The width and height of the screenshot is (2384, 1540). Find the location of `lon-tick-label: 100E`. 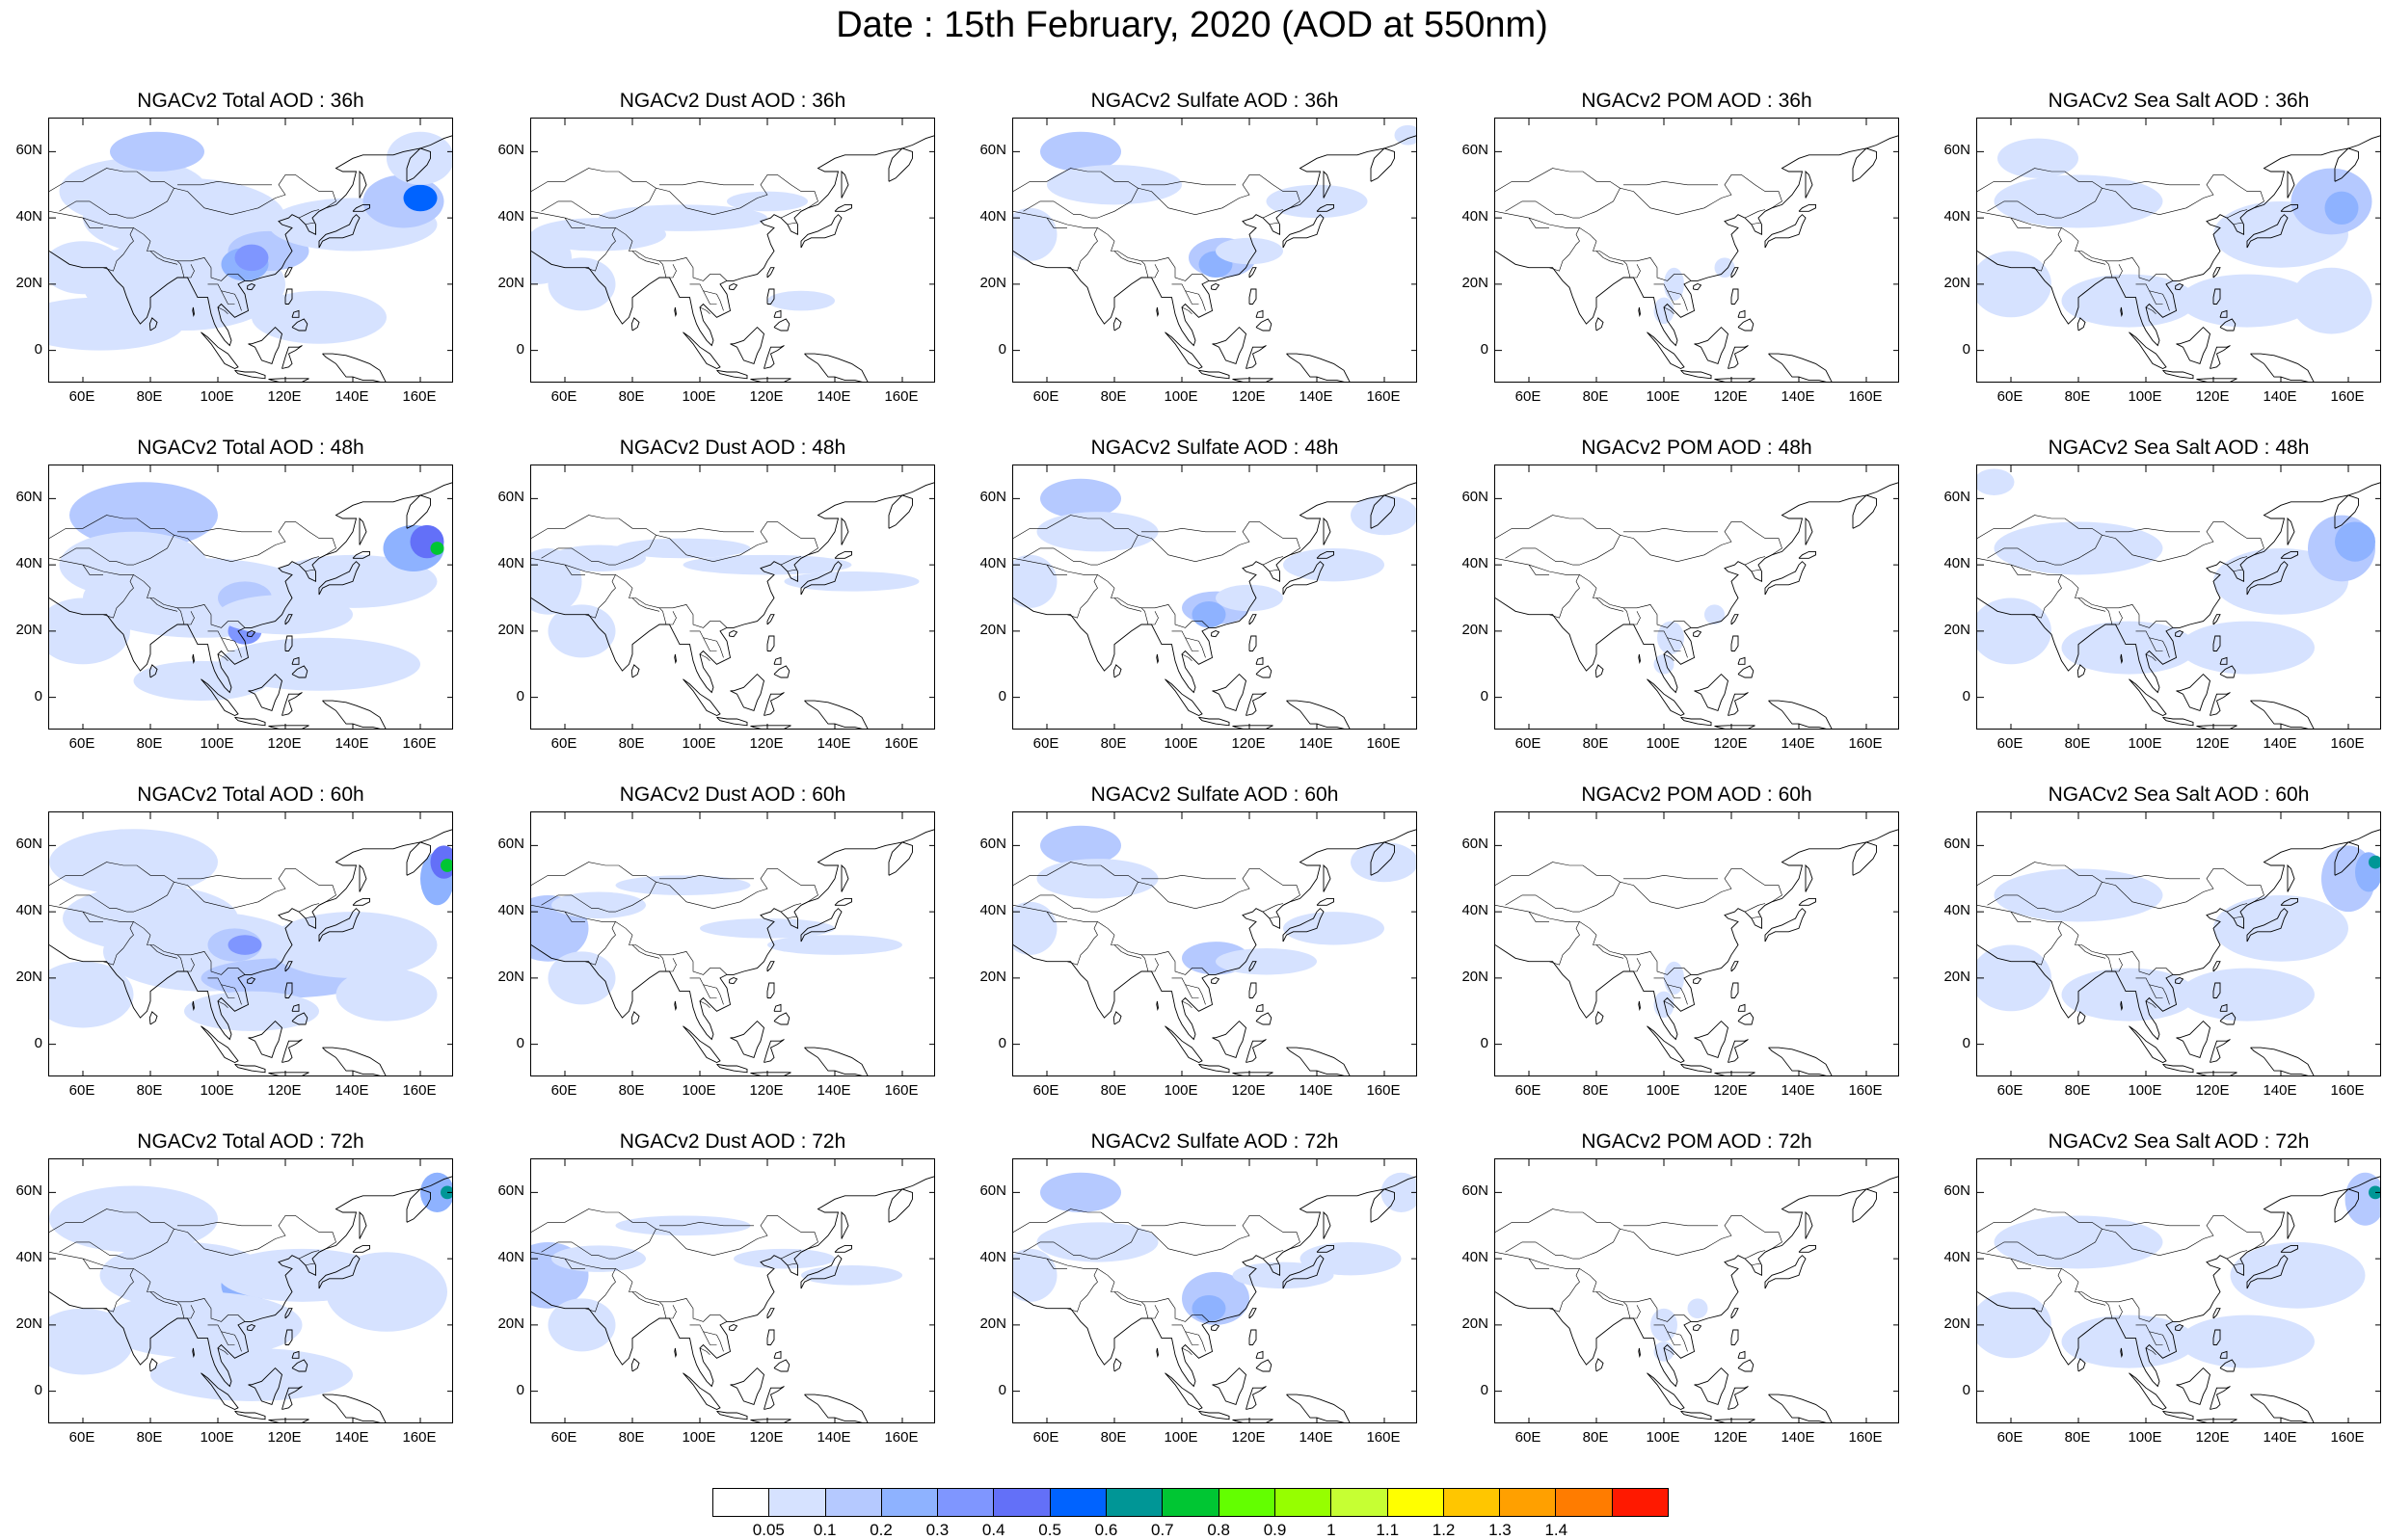

lon-tick-label: 100E is located at coordinates (2145, 396).